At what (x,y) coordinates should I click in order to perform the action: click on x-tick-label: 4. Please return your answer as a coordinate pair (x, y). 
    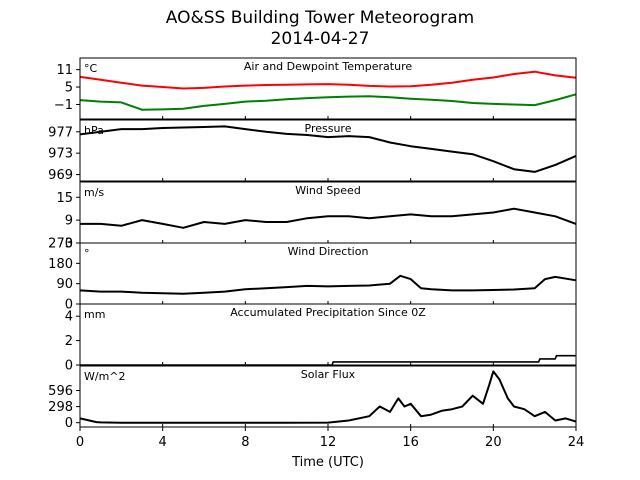
    Looking at the image, I should click on (163, 442).